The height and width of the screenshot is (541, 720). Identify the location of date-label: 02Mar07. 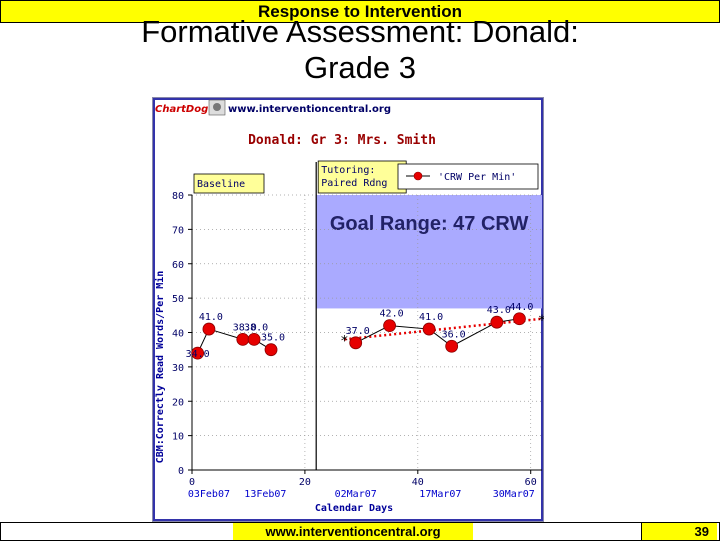
(356, 494).